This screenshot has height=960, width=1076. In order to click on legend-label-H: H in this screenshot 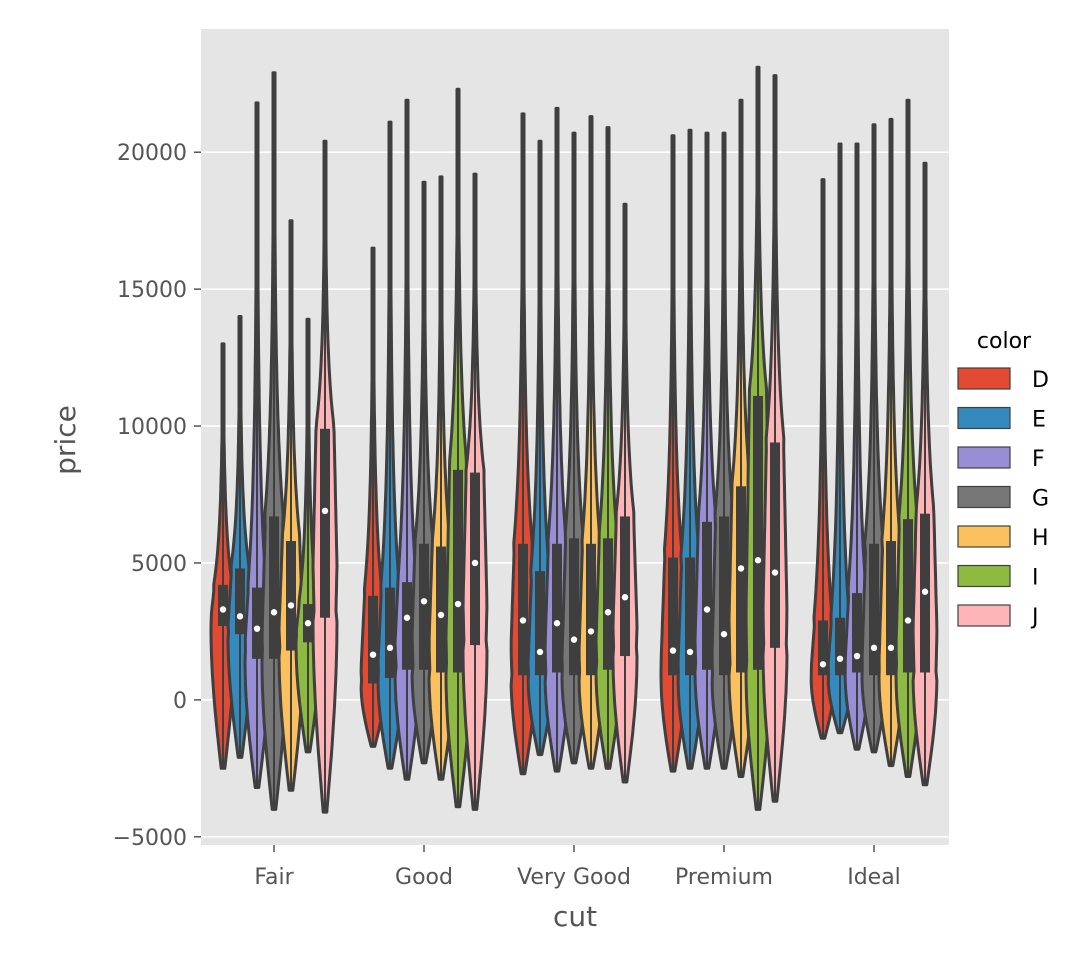, I will do `click(1040, 538)`.